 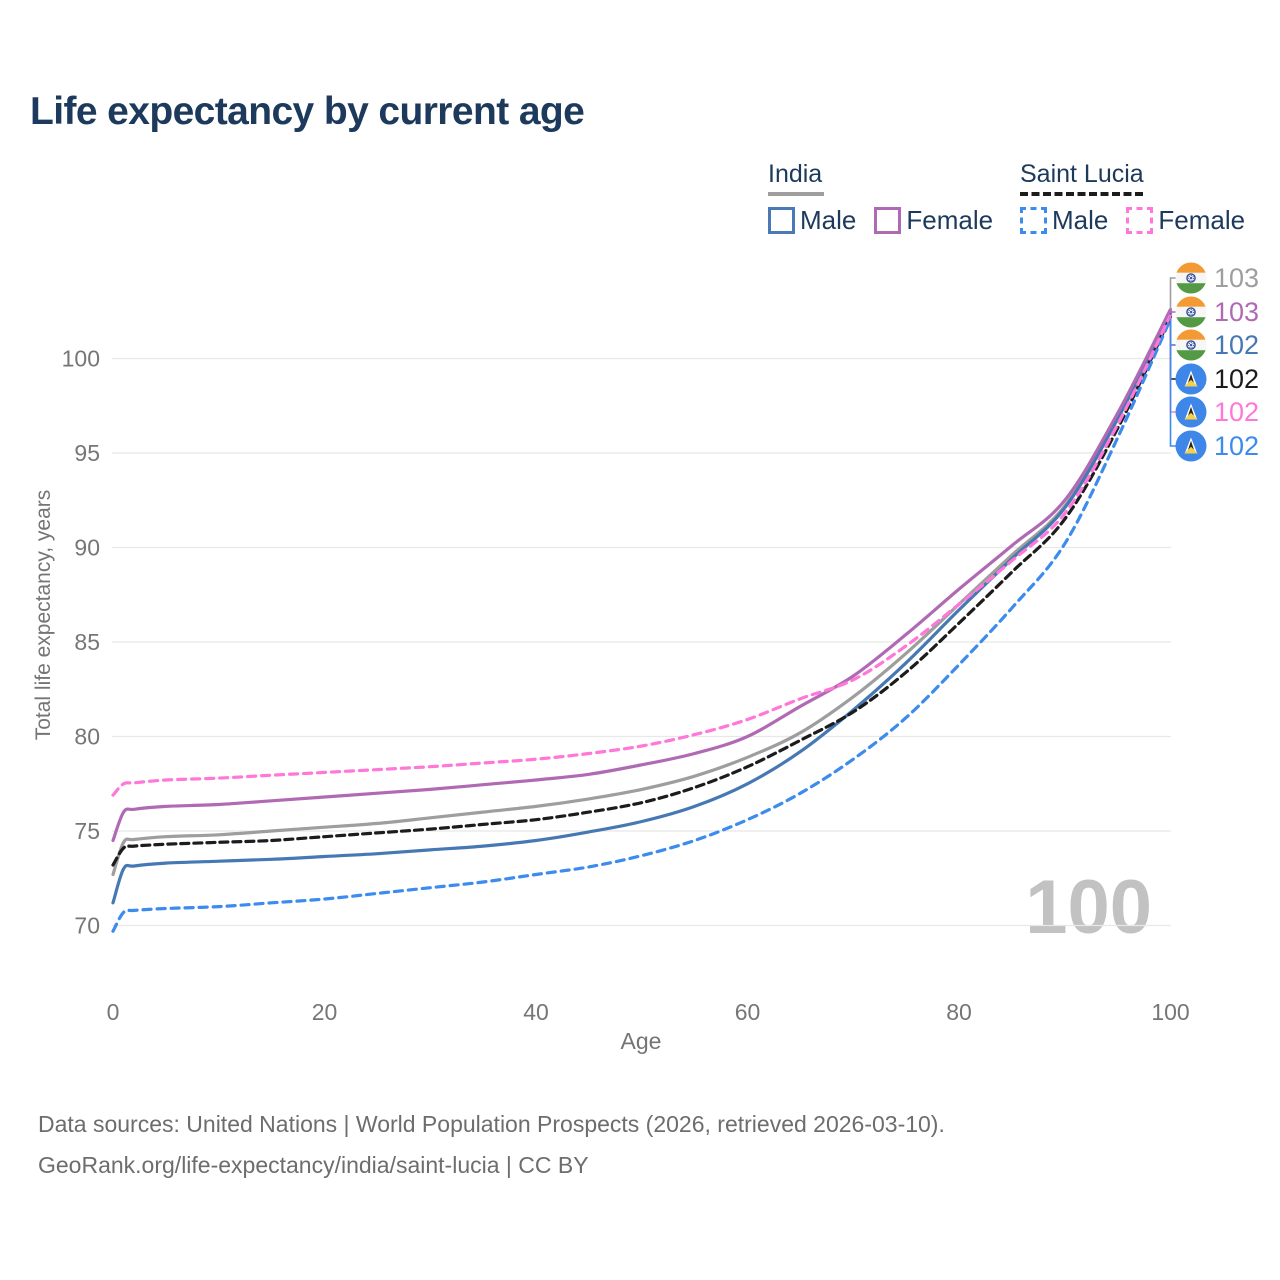 I want to click on end-label-india-female: 103, so click(x=1217, y=312).